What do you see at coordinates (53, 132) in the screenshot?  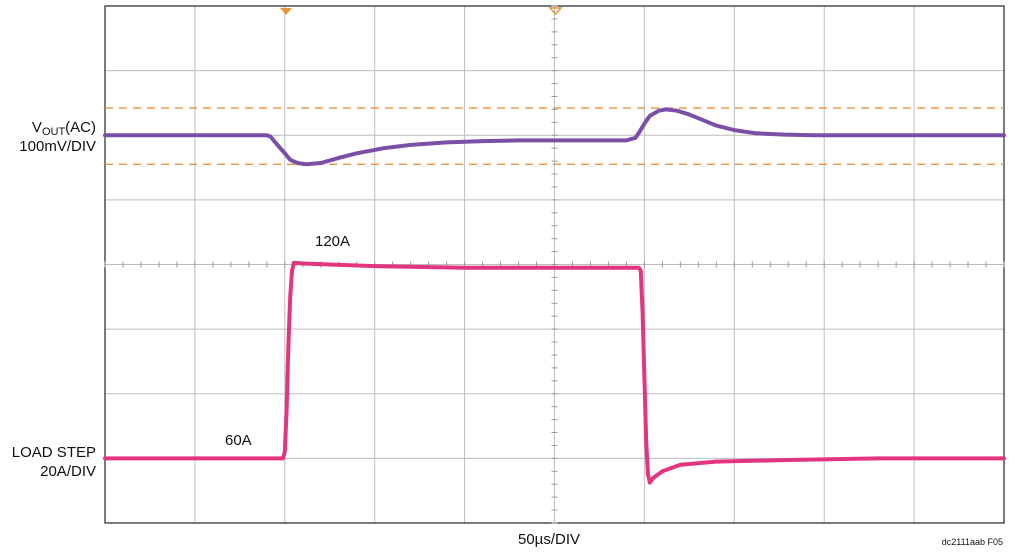 I see `vout-label-subscript: OUT` at bounding box center [53, 132].